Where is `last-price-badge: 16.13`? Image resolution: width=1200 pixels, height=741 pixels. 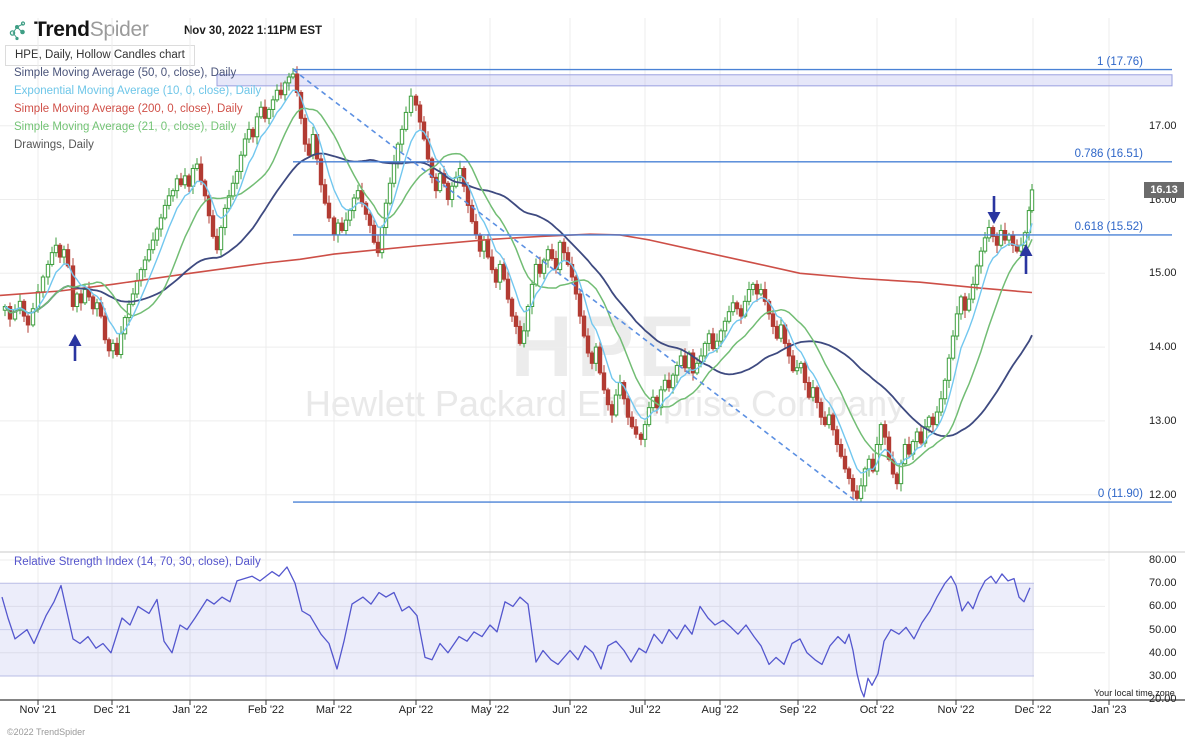
last-price-badge: 16.13 is located at coordinates (1164, 190).